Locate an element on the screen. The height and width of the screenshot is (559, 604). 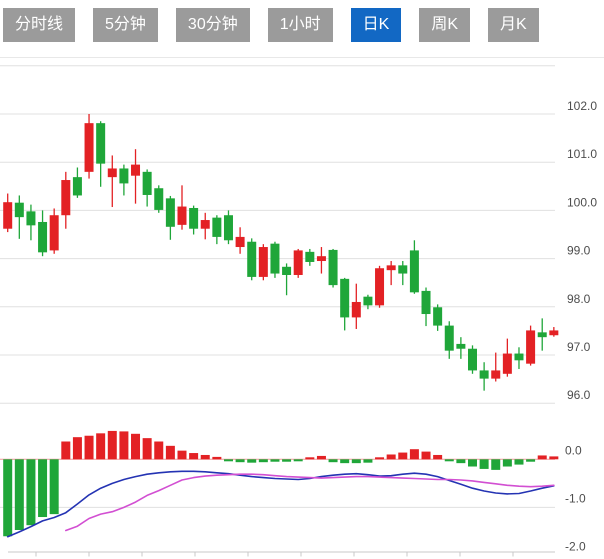
macd-axis-labels: 0.0 -1.0 -2.0 is located at coordinates (575, 498).